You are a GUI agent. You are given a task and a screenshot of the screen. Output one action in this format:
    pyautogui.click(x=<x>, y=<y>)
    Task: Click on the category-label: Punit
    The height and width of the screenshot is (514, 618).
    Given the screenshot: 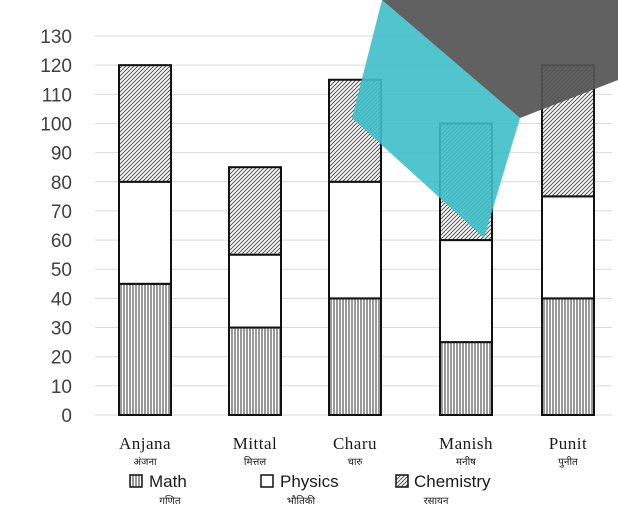 What is the action you would take?
    pyautogui.click(x=568, y=443)
    